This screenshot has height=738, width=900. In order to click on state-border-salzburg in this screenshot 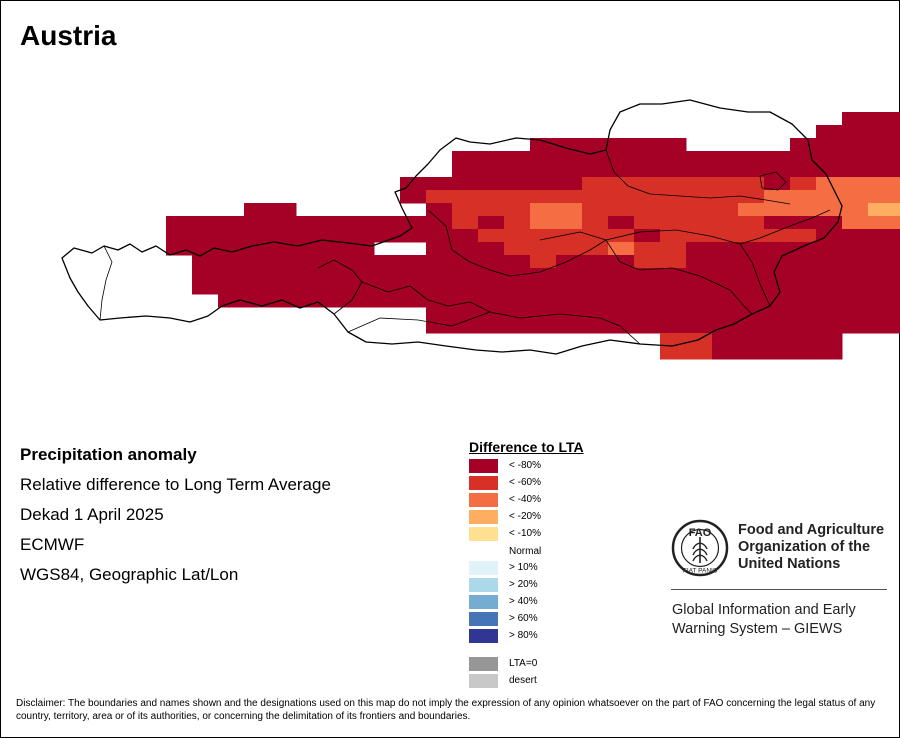, I will do `click(426, 297)`.